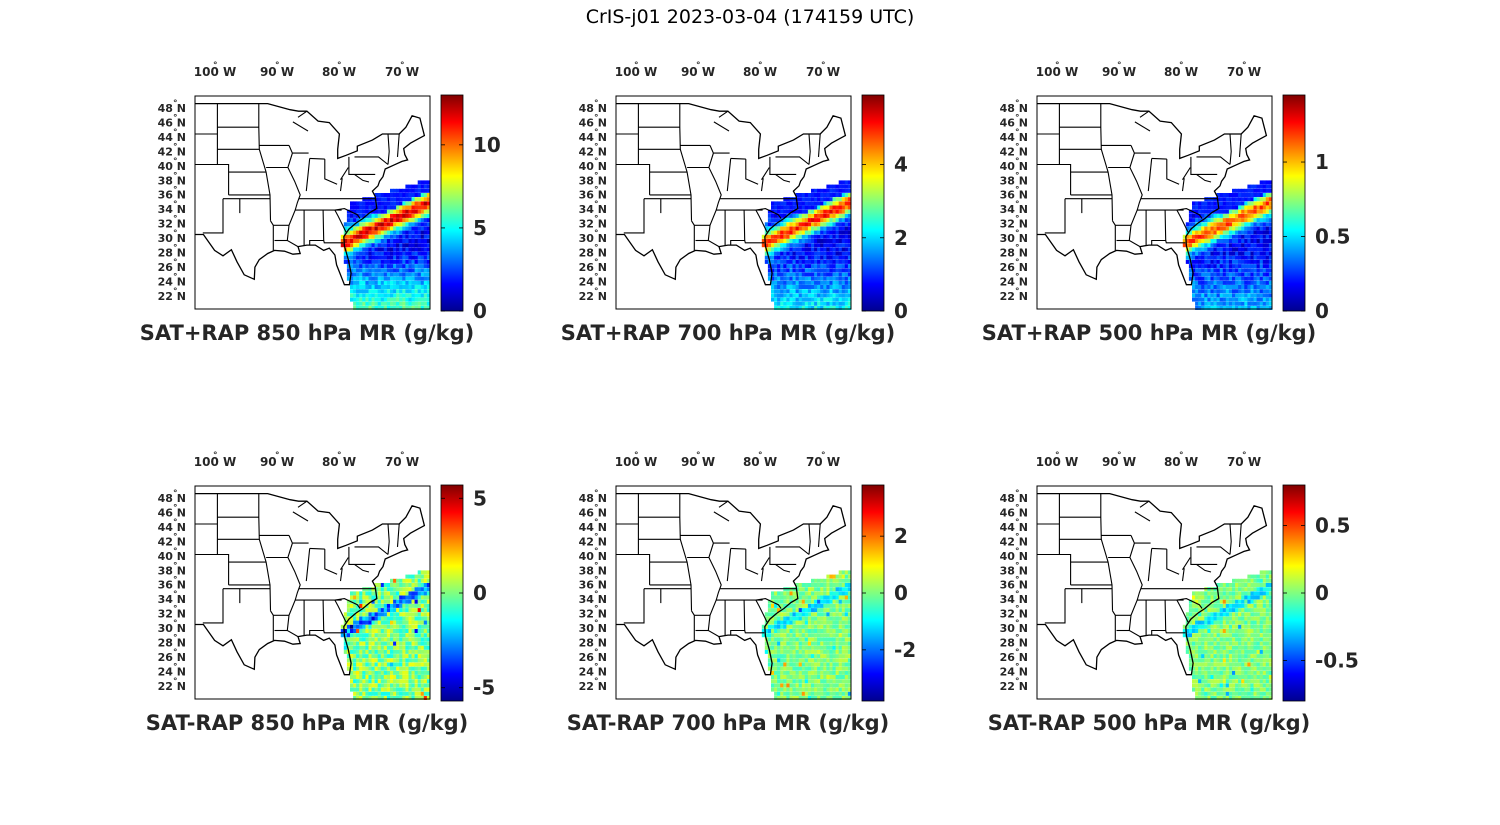 The image size is (1500, 825). What do you see at coordinates (172, 498) in the screenshot?
I see `lat-label: 48 N` at bounding box center [172, 498].